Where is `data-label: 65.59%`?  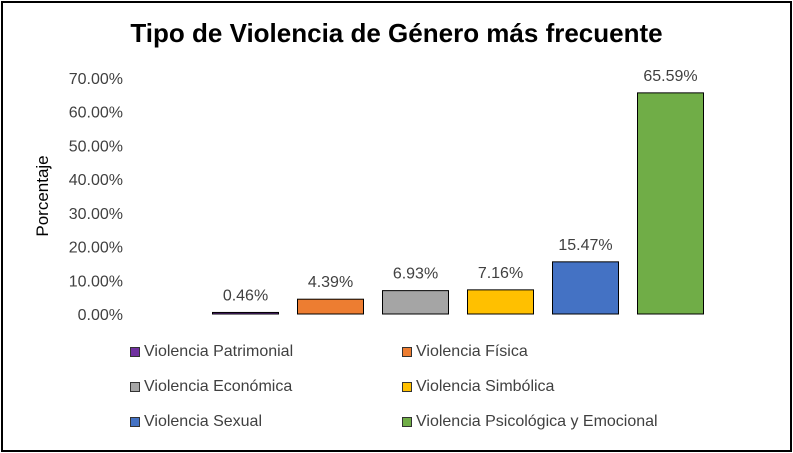 data-label: 65.59% is located at coordinates (670, 76).